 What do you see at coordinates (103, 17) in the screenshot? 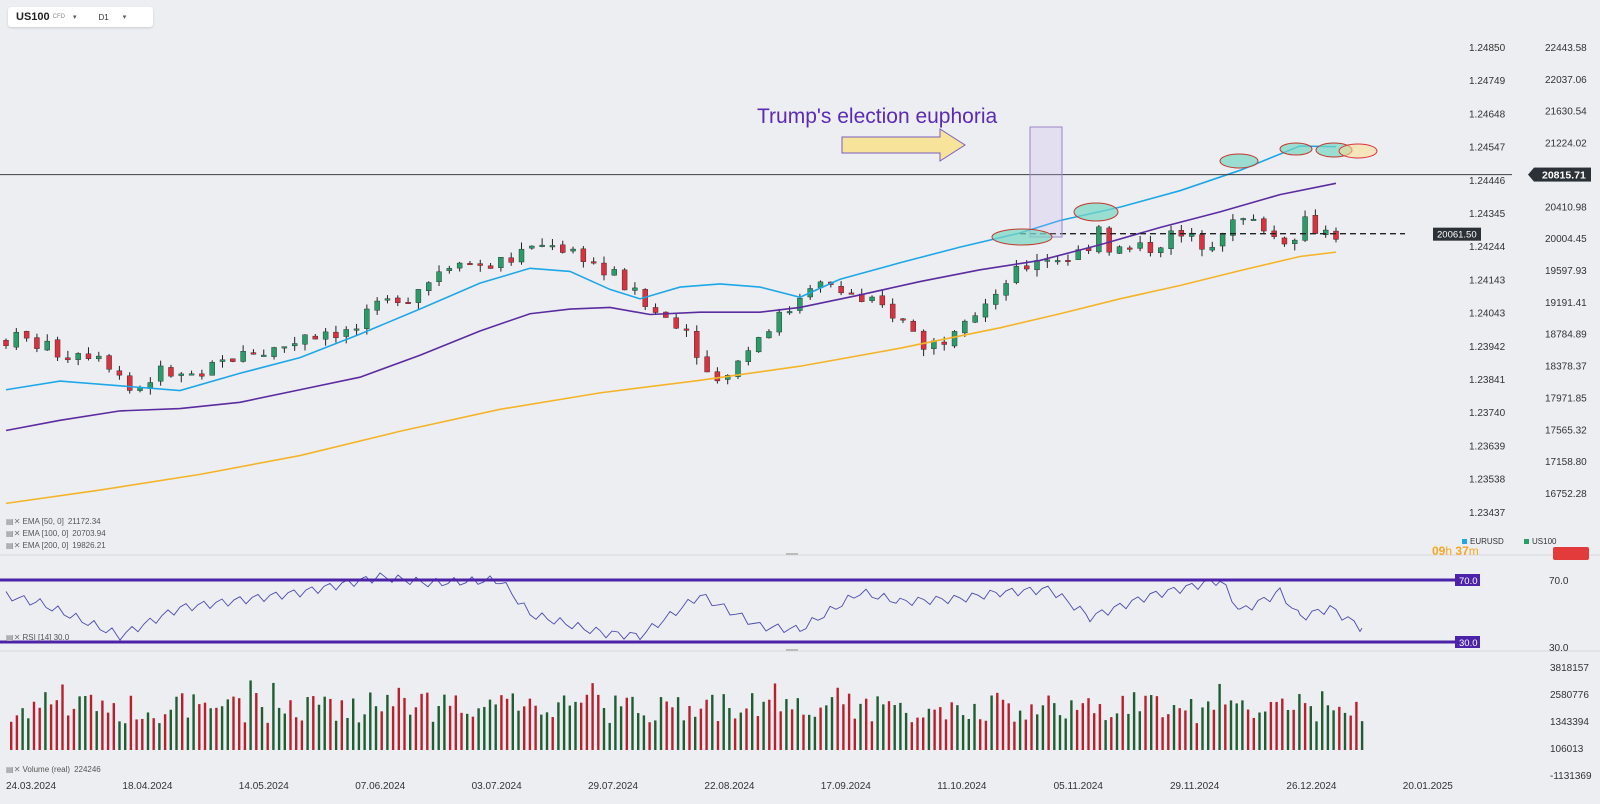
I see `timeframe-label: D1` at bounding box center [103, 17].